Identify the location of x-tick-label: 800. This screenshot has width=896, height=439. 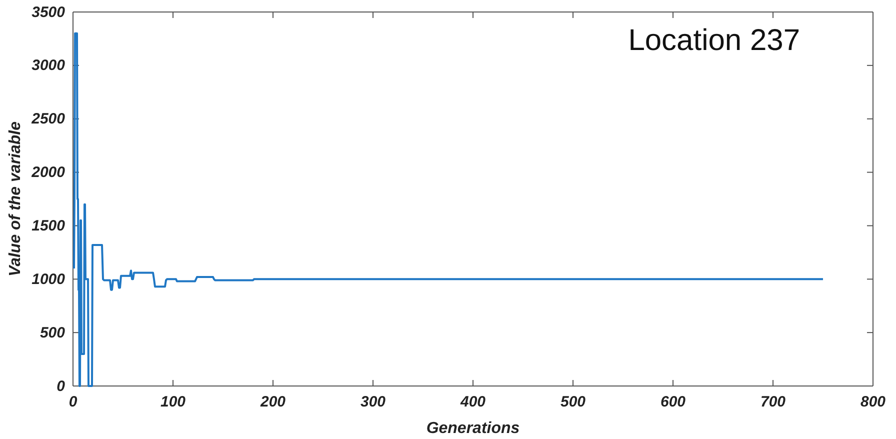
(873, 402).